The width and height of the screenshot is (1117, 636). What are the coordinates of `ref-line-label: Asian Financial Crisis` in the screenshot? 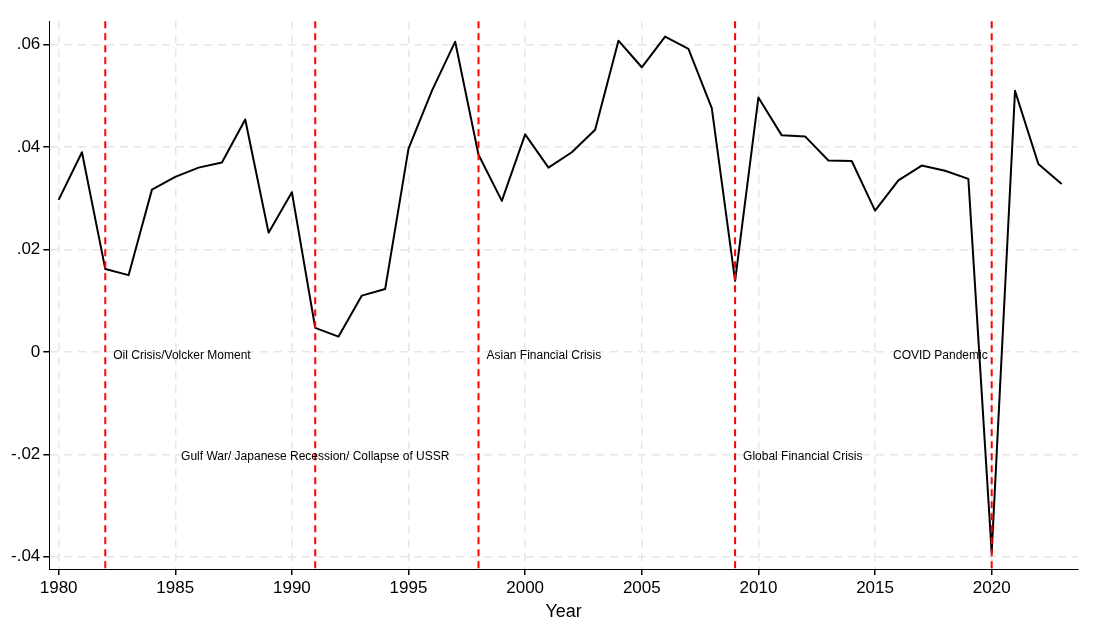 It's located at (544, 354).